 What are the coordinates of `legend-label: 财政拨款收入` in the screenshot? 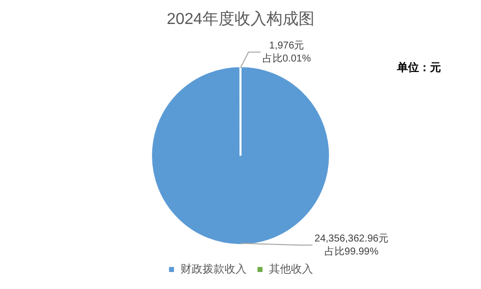 It's located at (213, 269).